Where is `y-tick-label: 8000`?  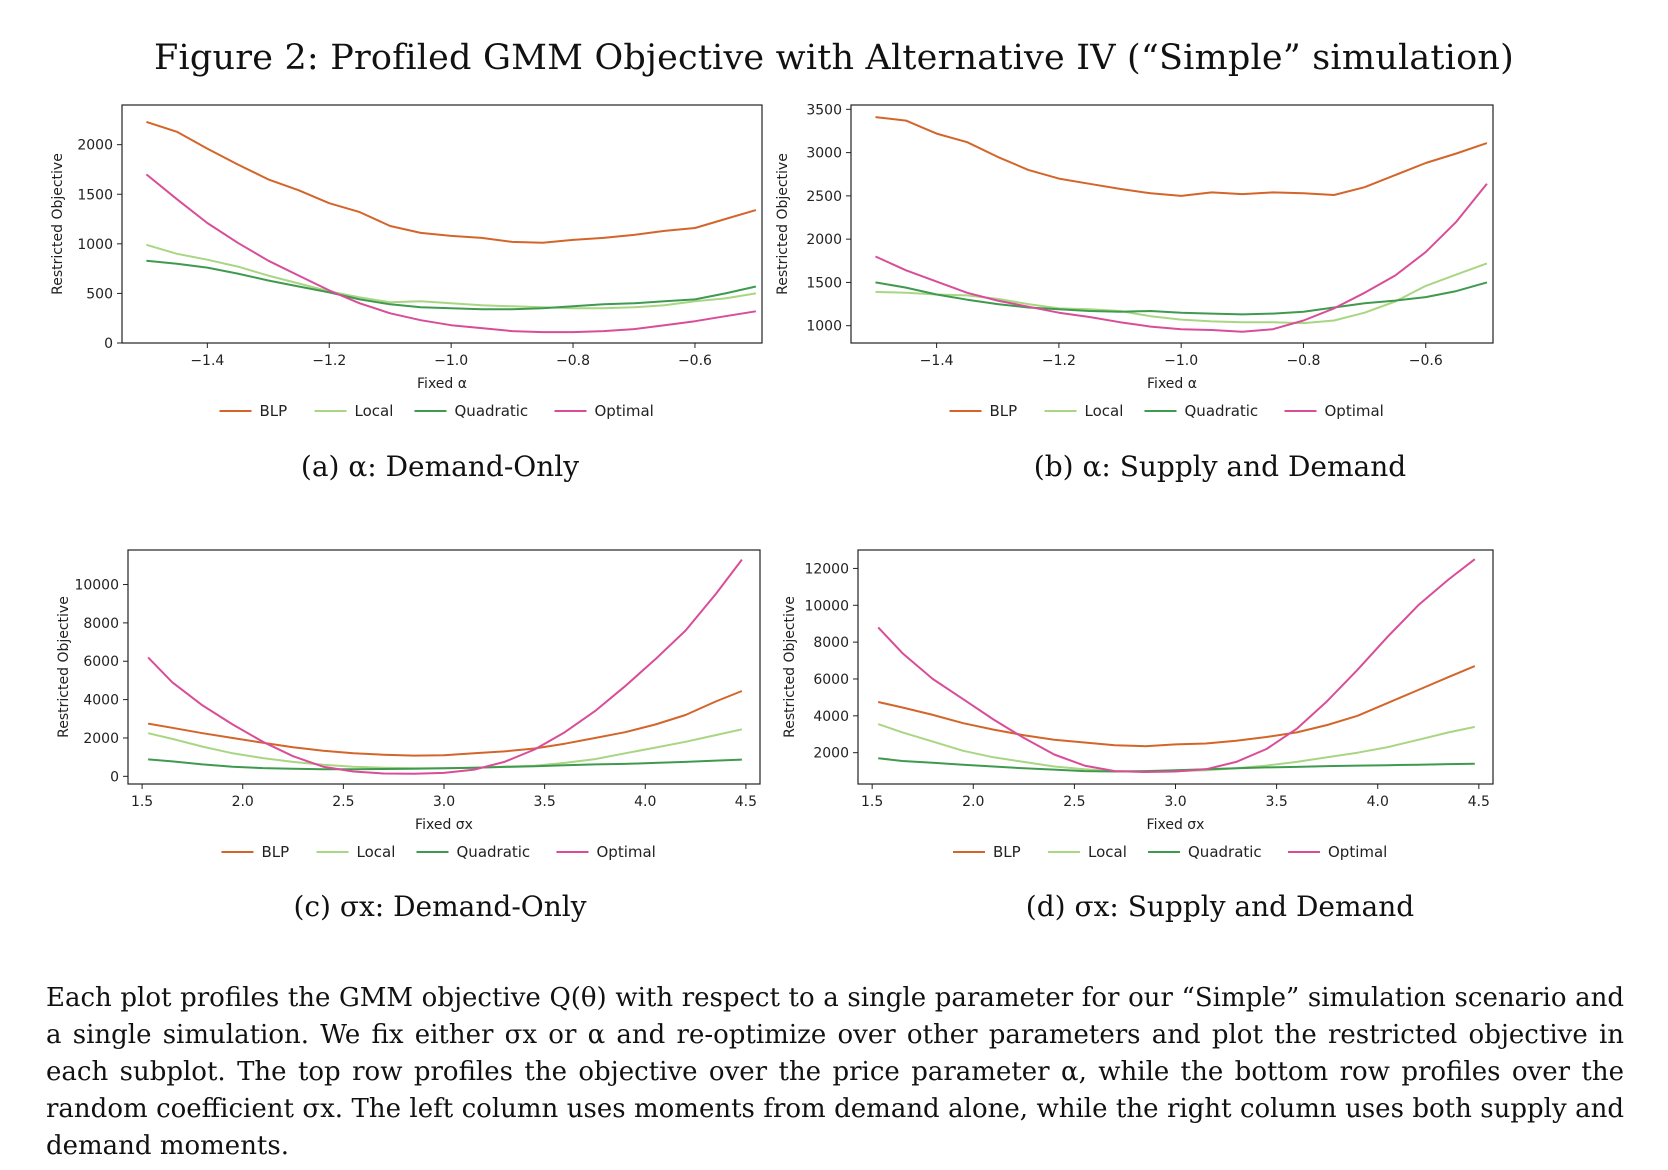
y-tick-label: 8000 is located at coordinates (831, 643).